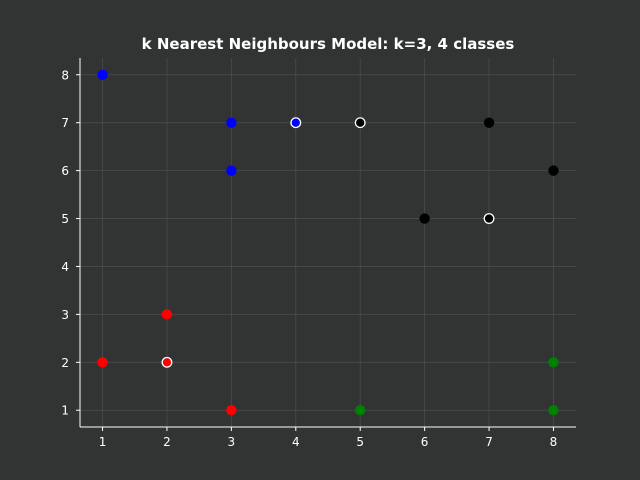  I want to click on x-tick-label: 3, so click(232, 442).